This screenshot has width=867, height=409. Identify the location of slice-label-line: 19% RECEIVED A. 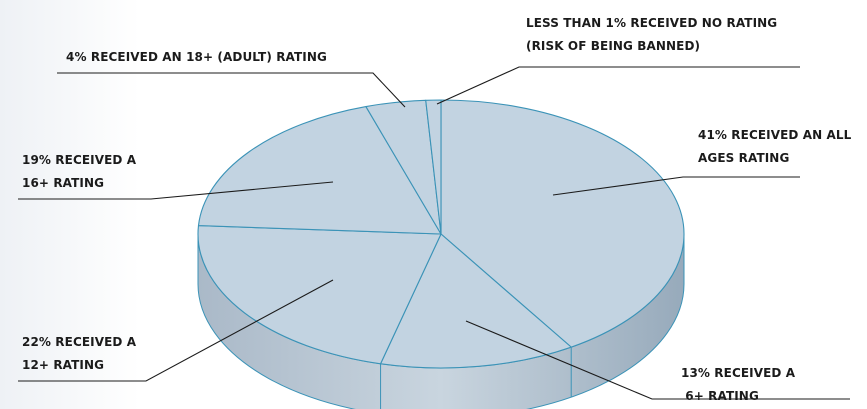
(79, 160).